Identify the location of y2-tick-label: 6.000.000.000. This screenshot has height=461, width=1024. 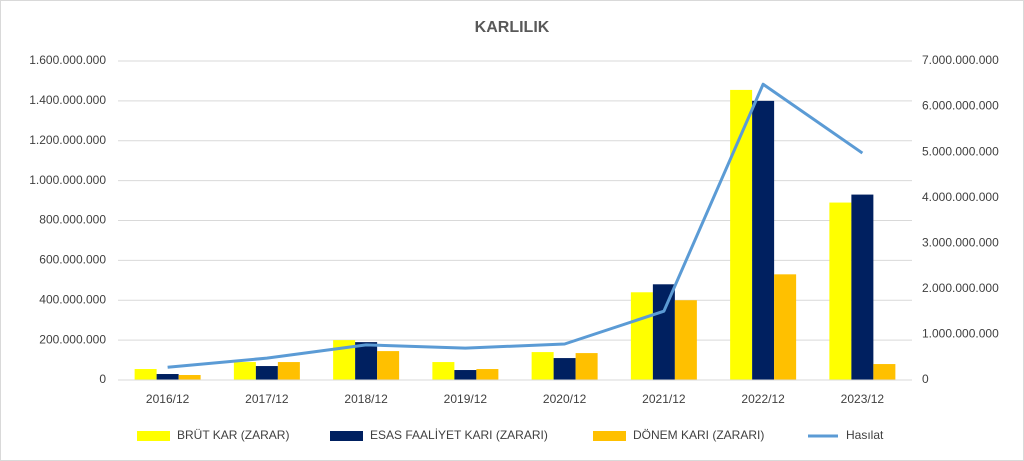
(960, 106).